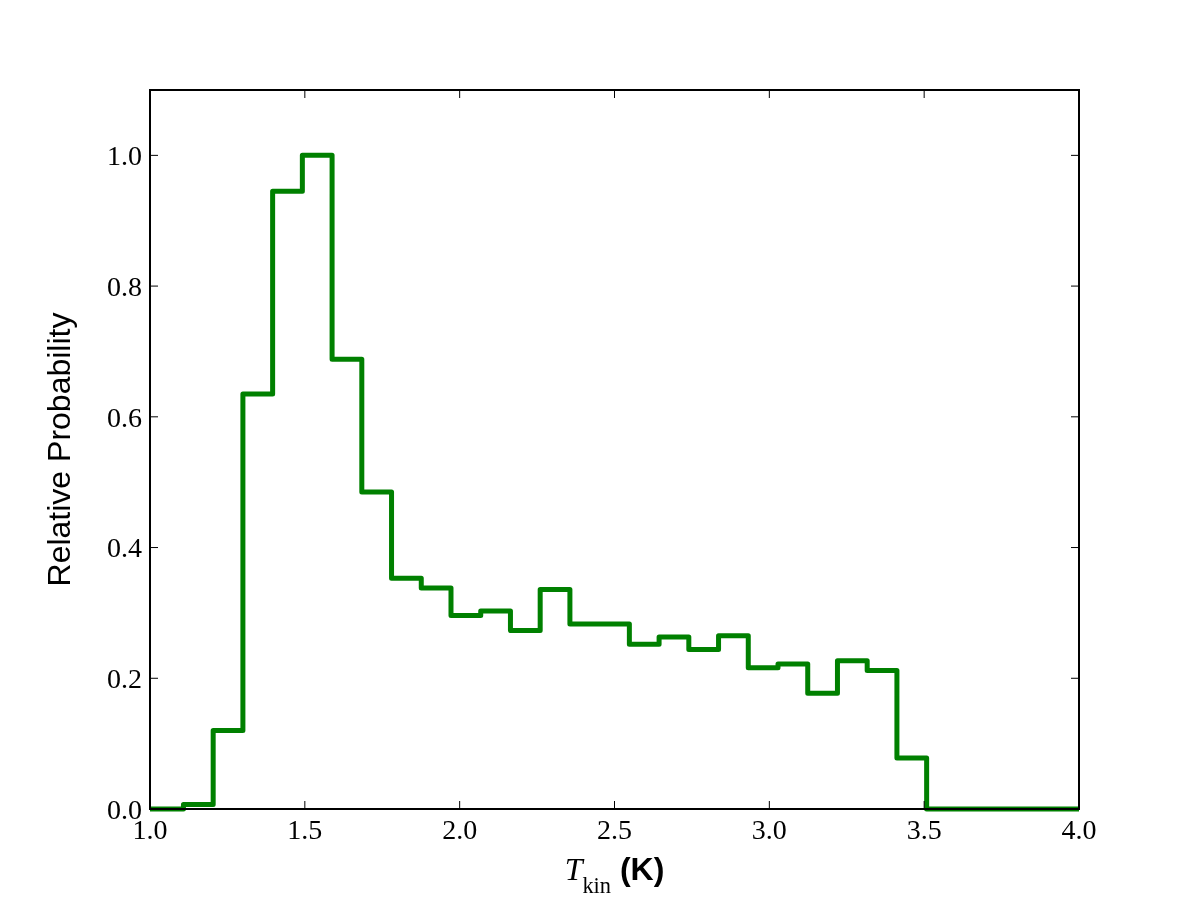 The width and height of the screenshot is (1200, 900). I want to click on x-tick-label: 4.0, so click(1079, 829).